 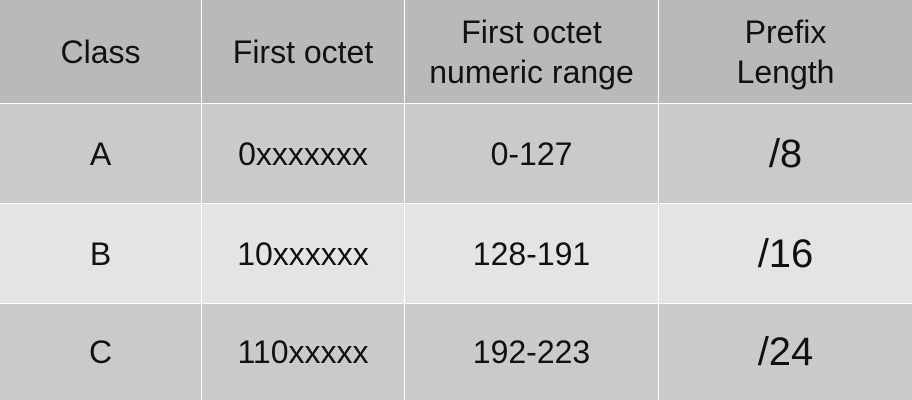 I want to click on header-cell-numeric-range: First octet numeric range, so click(x=532, y=52).